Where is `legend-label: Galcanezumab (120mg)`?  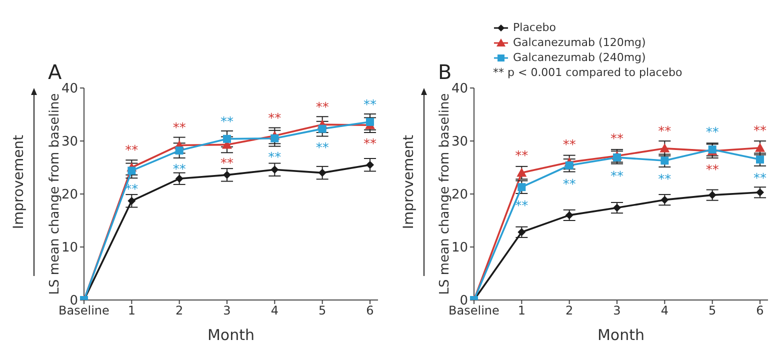 legend-label: Galcanezumab (120mg) is located at coordinates (579, 42).